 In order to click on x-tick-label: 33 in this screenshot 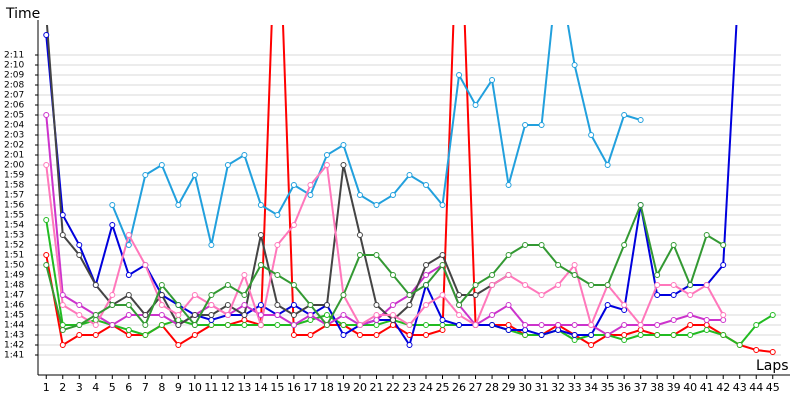, I will do `click(575, 387)`.